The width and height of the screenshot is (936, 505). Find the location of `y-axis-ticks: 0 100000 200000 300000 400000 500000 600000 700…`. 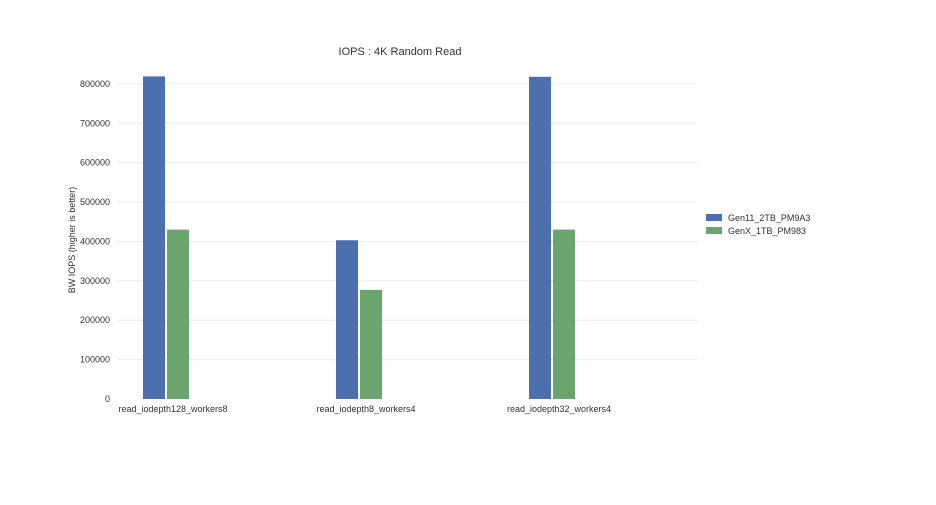

y-axis-ticks: 0 100000 200000 300000 400000 500000 600000 700… is located at coordinates (95, 241).